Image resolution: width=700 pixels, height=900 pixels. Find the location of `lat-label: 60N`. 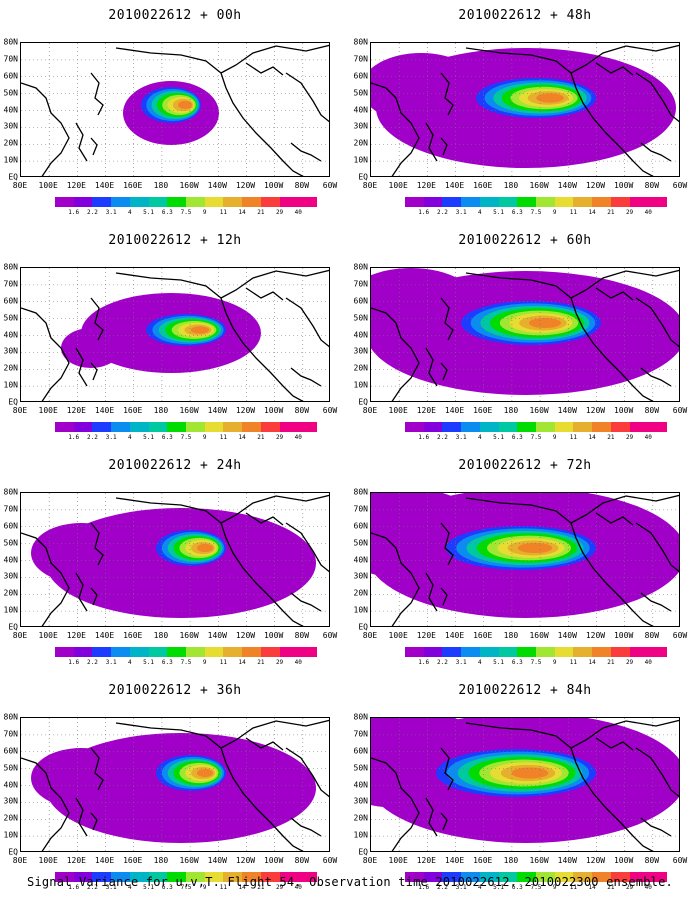

lat-label: 60N is located at coordinates (10, 301).